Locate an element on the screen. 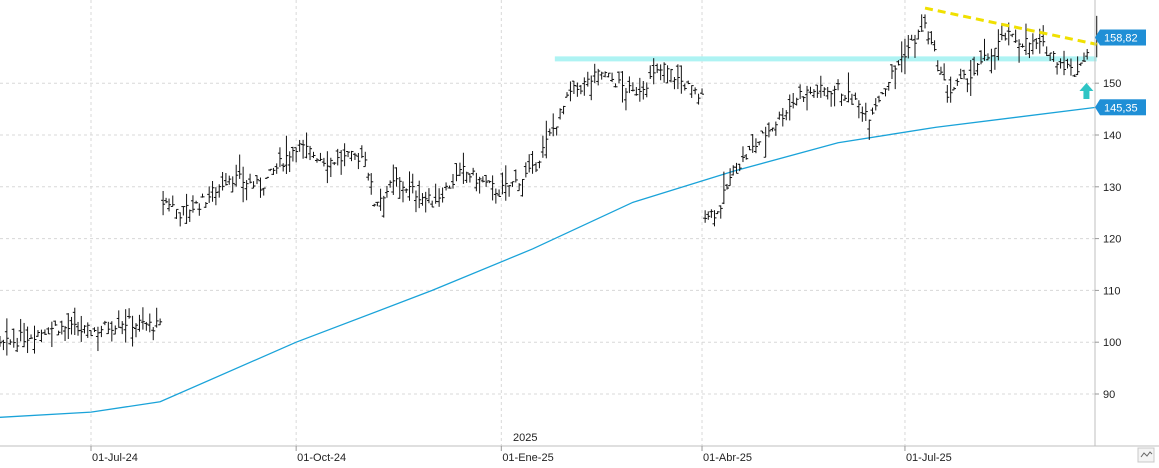  y-tick-label: 150 is located at coordinates (1112, 84).